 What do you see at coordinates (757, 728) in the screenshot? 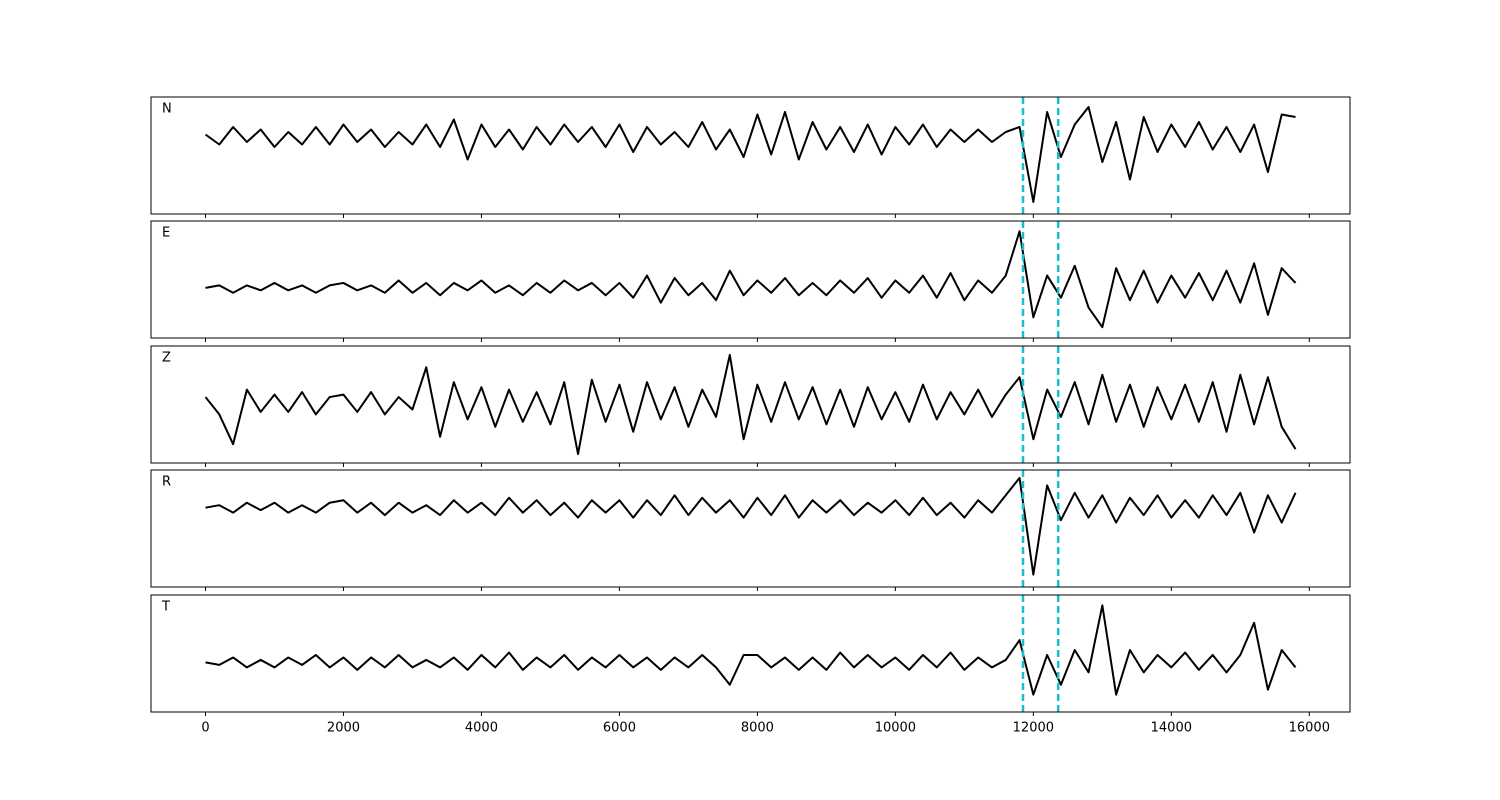
I see `x-tick-label: 8000` at bounding box center [757, 728].